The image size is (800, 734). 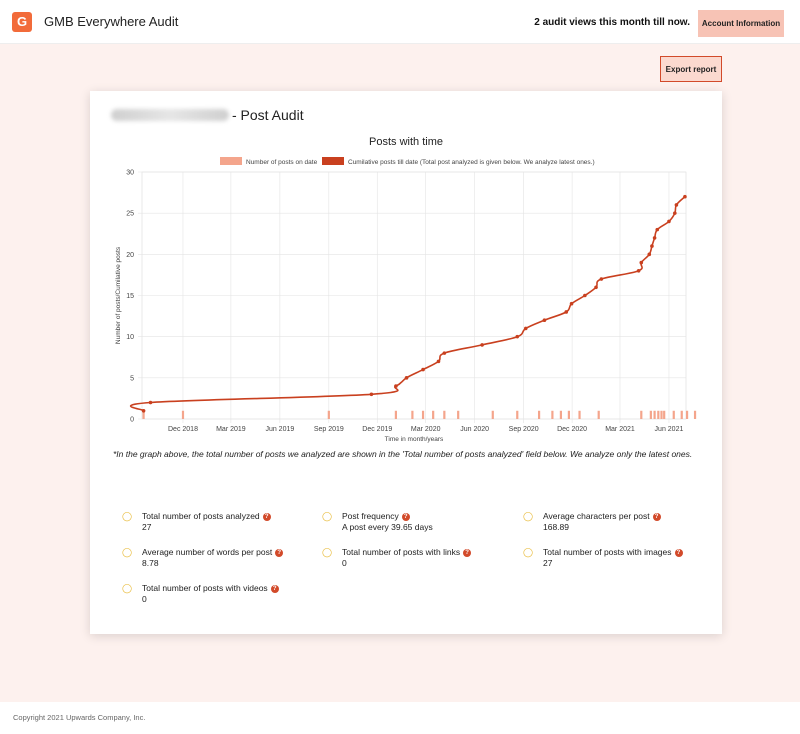 What do you see at coordinates (206, 516) in the screenshot?
I see `stat-label: Total number of posts analyzed?` at bounding box center [206, 516].